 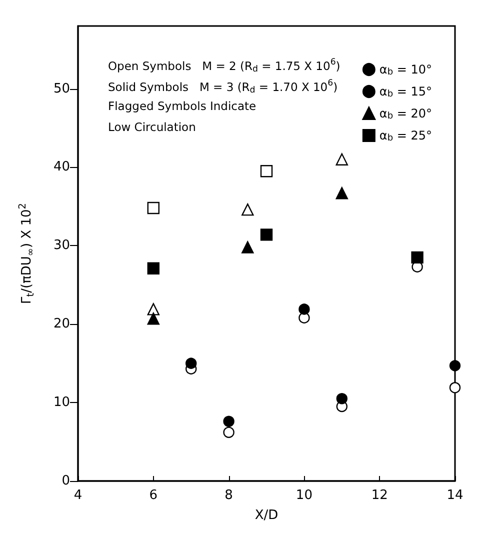 I want to click on x-tick-label: 6, so click(x=153, y=495).